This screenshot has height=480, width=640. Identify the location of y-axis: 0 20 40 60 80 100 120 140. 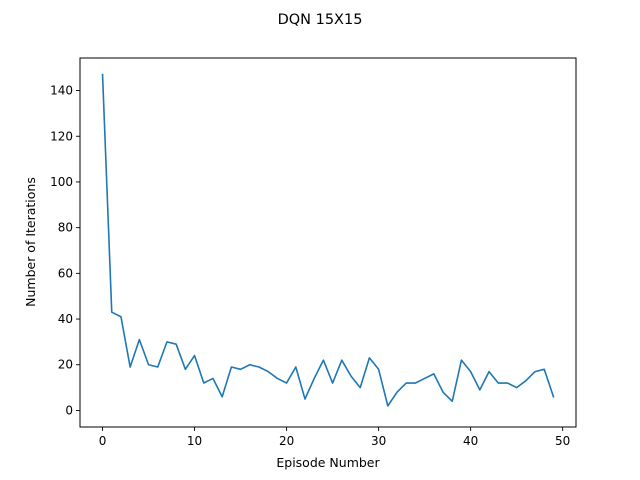
(65, 250).